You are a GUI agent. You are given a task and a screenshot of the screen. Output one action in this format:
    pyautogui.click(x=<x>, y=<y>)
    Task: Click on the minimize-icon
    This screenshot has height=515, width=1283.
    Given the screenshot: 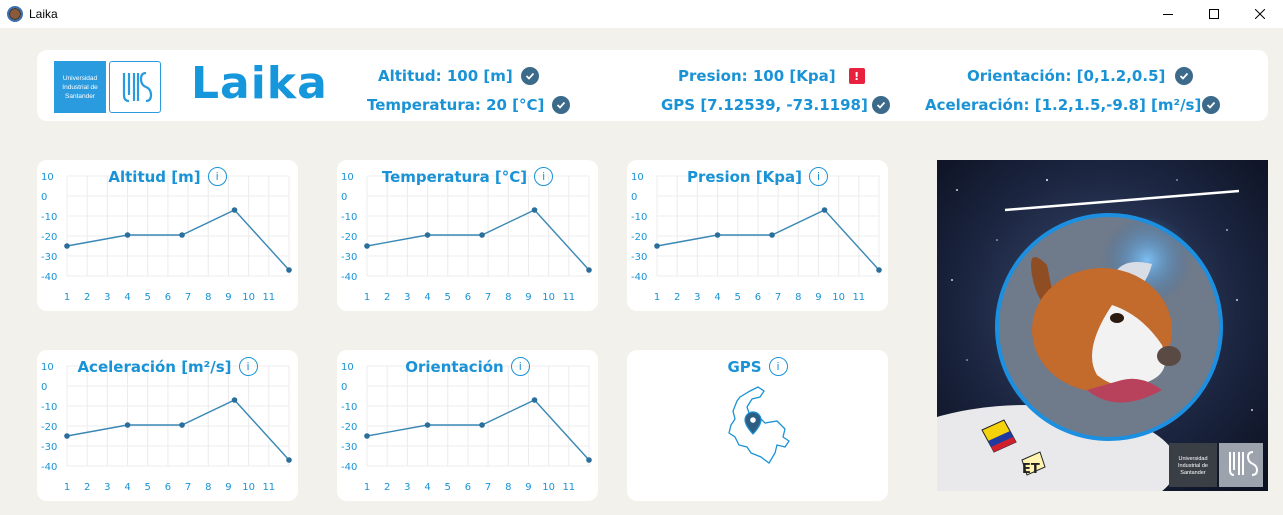 What is the action you would take?
    pyautogui.click(x=1168, y=14)
    